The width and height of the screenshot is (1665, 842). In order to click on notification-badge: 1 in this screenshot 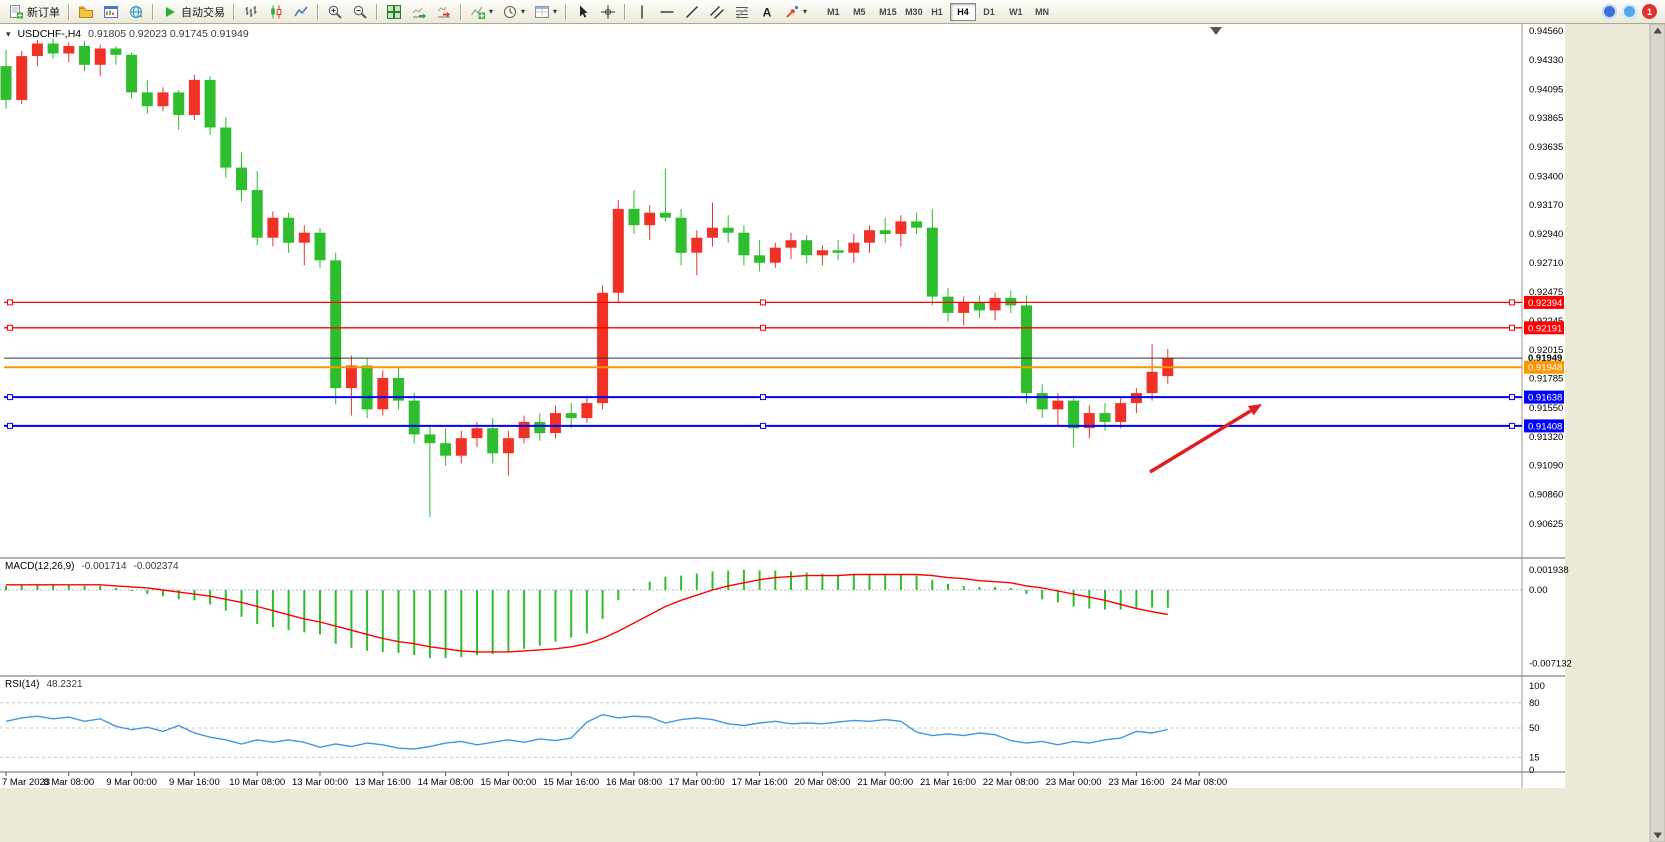, I will do `click(1649, 11)`.